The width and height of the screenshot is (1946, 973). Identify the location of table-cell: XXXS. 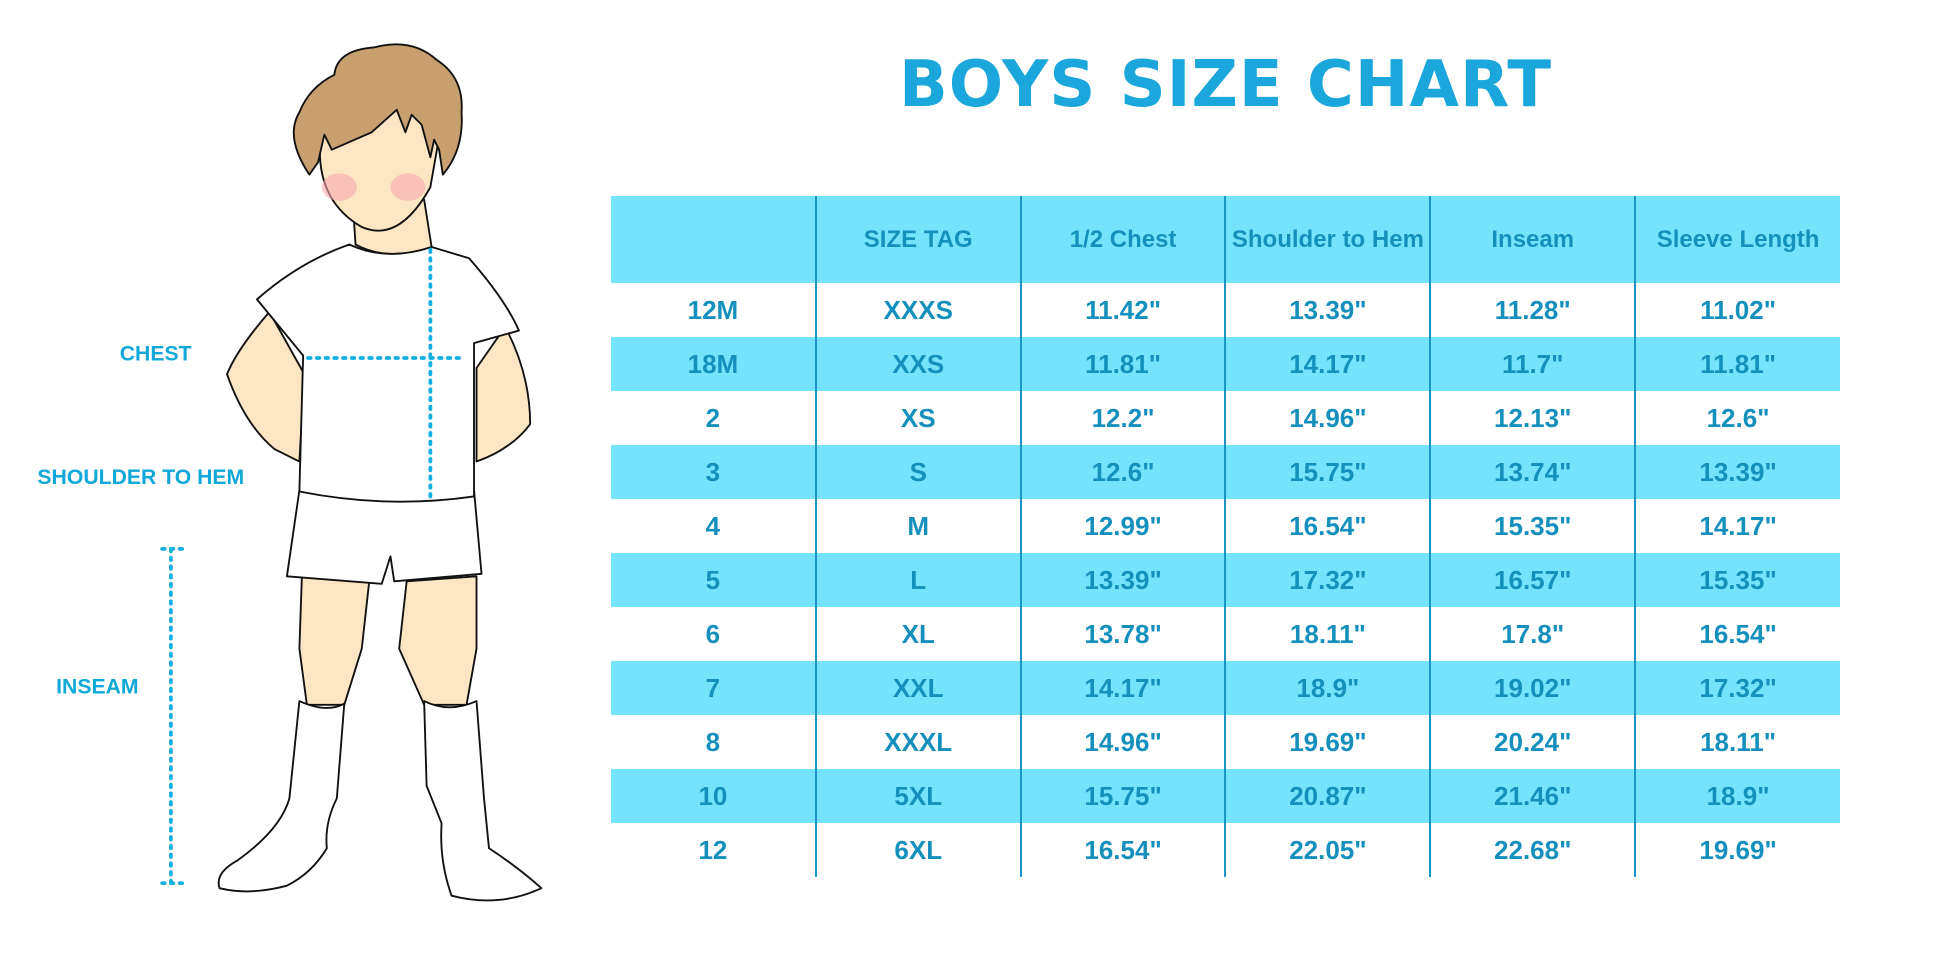
(917, 310).